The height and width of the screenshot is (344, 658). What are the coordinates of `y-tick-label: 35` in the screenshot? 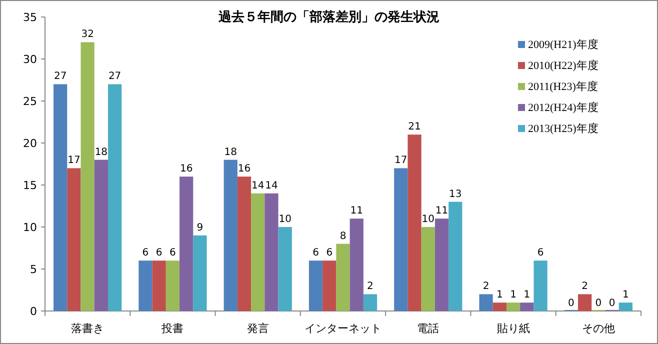 It's located at (30, 17).